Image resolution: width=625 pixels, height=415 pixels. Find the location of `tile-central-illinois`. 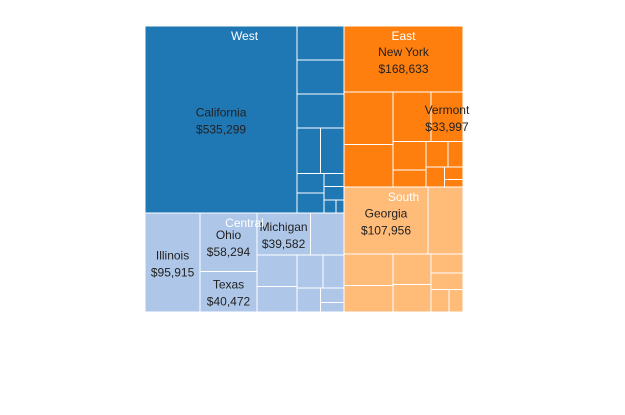

tile-central-illinois is located at coordinates (172, 262).